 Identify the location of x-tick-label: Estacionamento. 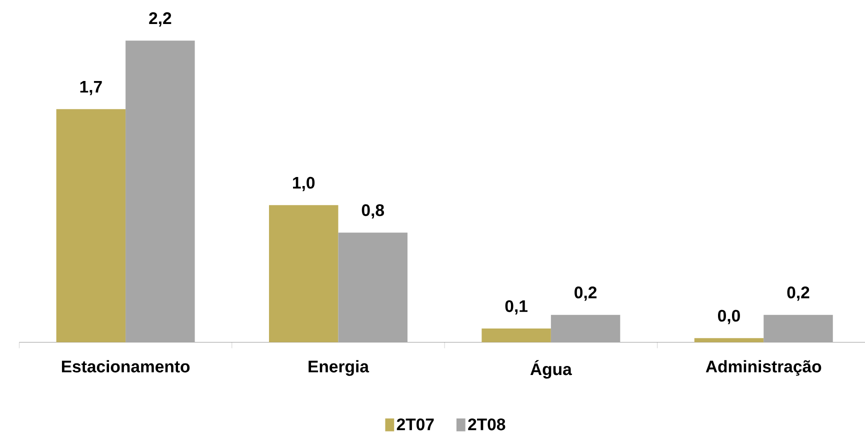
(126, 366).